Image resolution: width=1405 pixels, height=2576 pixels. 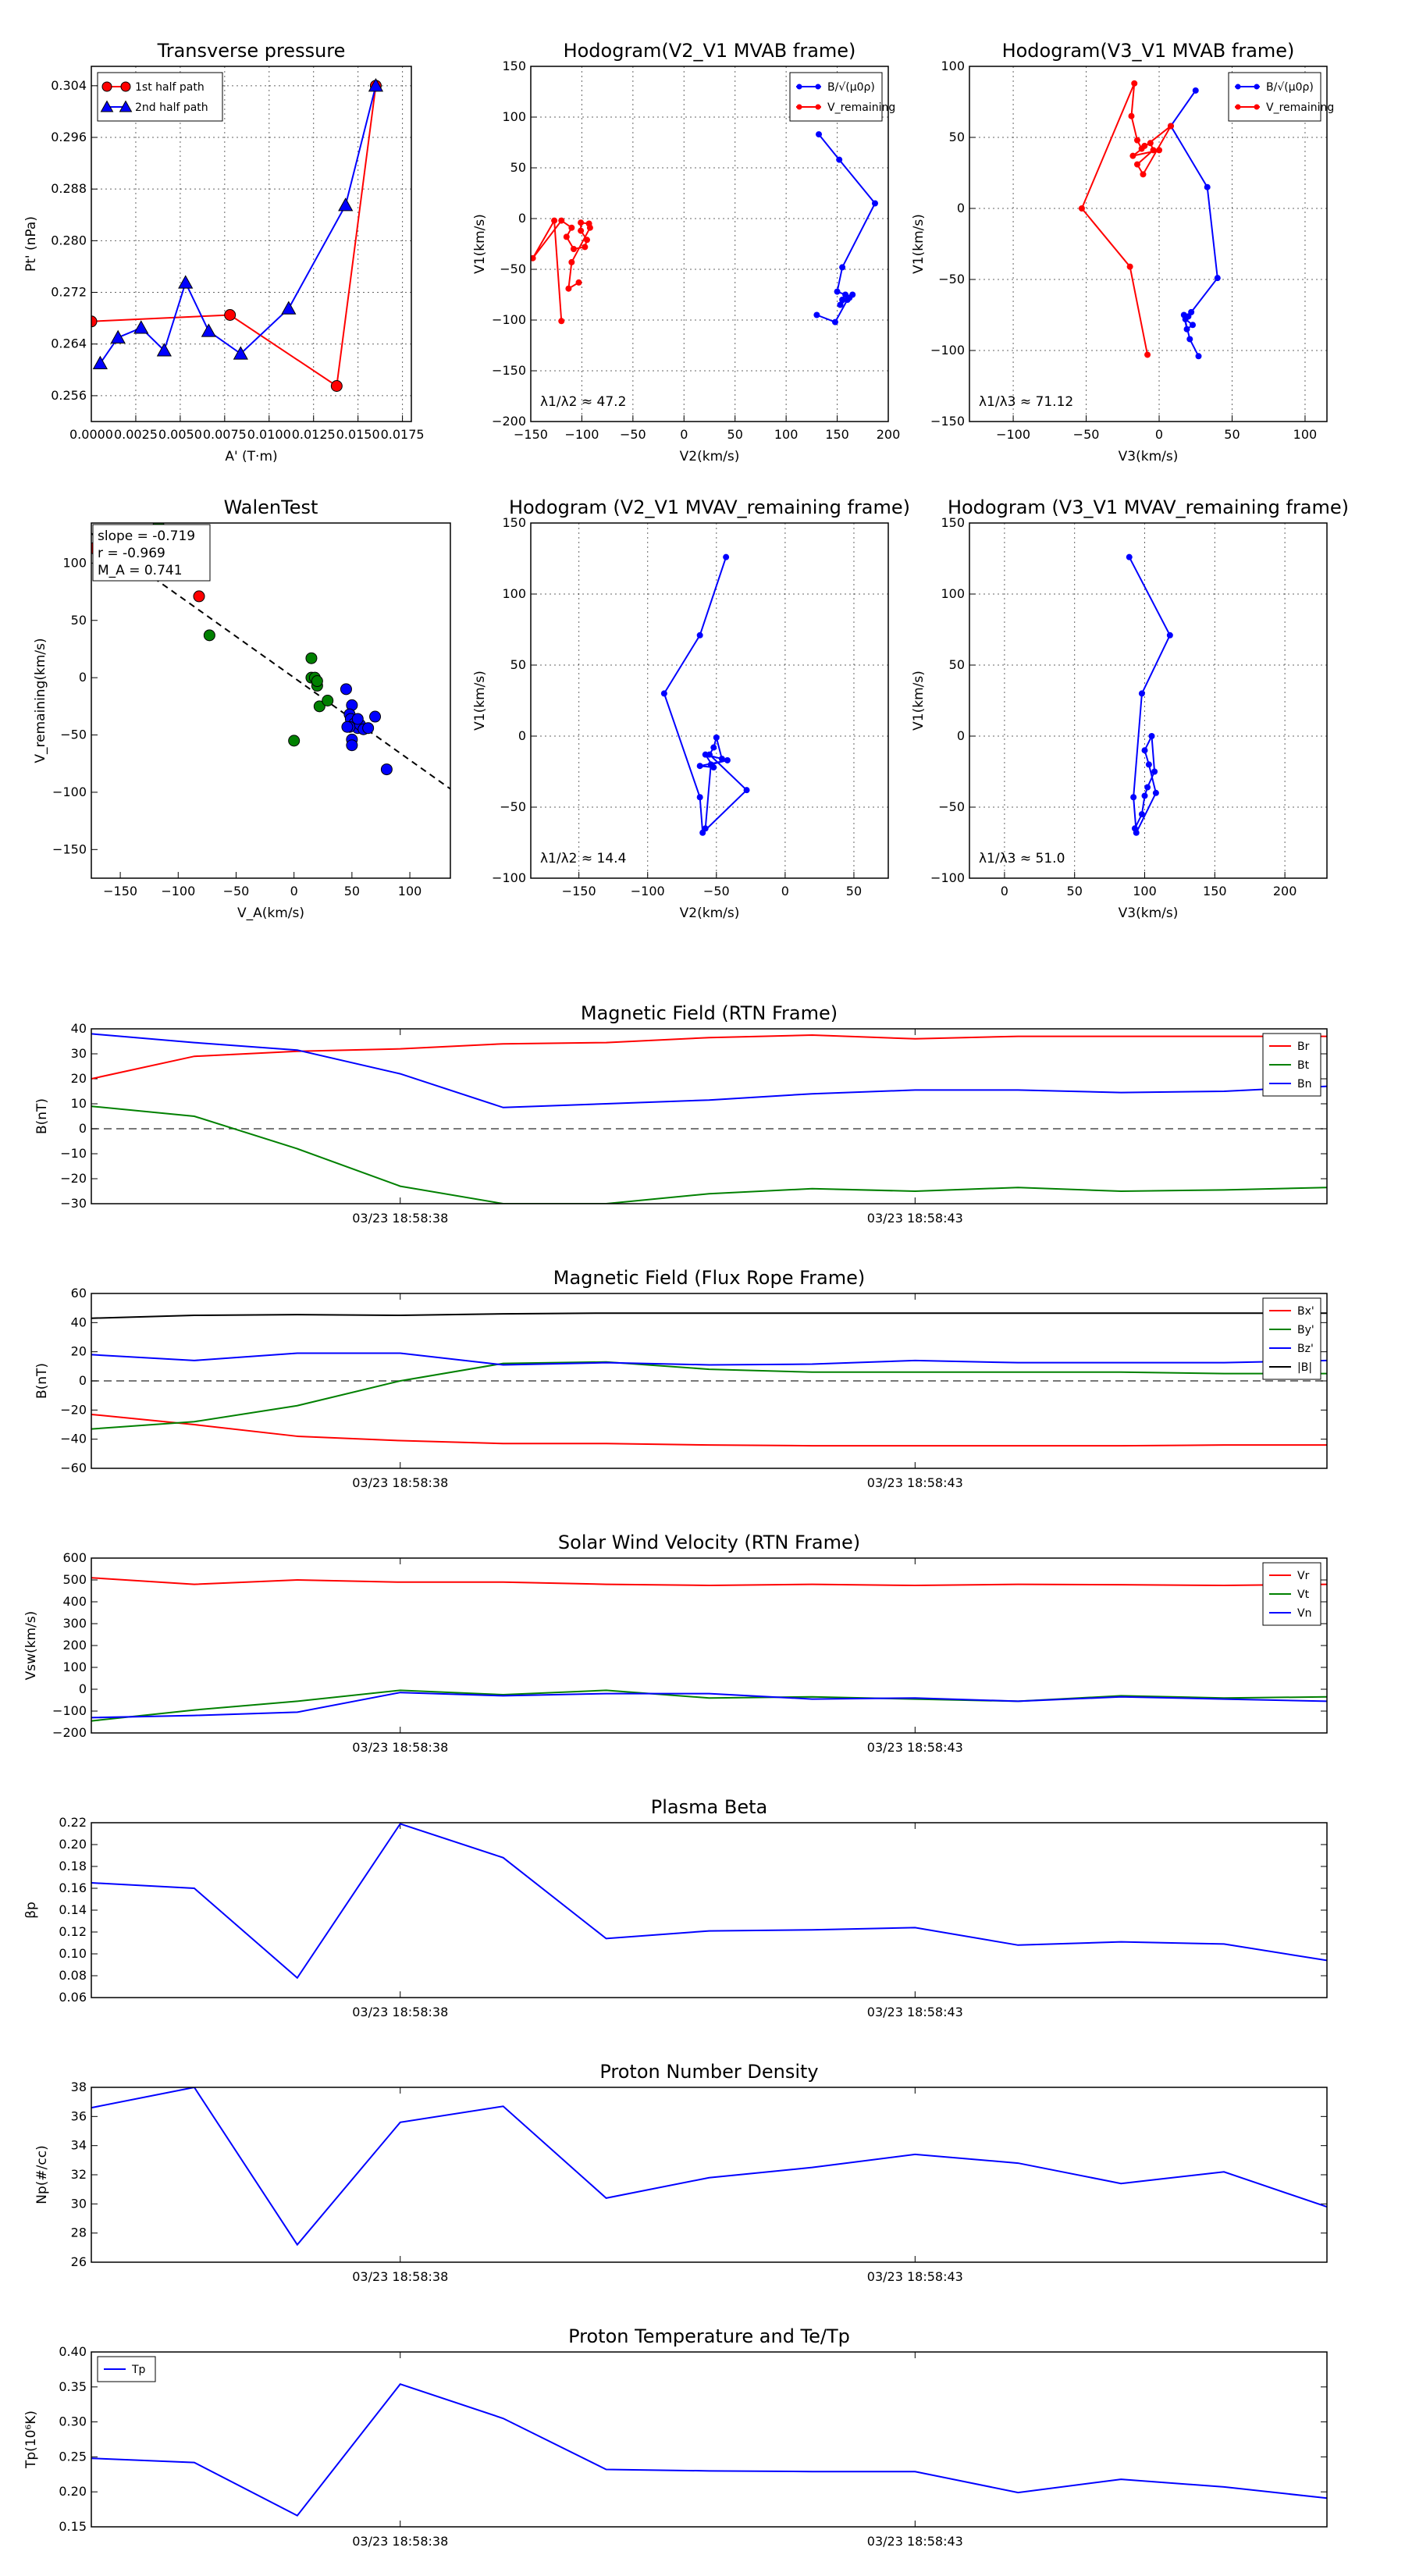 I want to click on y-tick-label: 0.15, so click(x=73, y=2526).